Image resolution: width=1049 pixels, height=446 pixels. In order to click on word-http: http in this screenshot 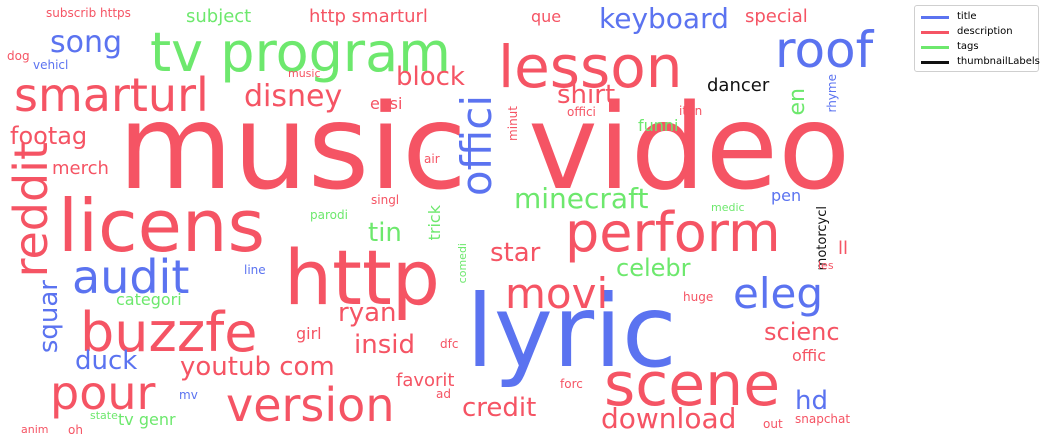, I will do `click(362, 277)`.